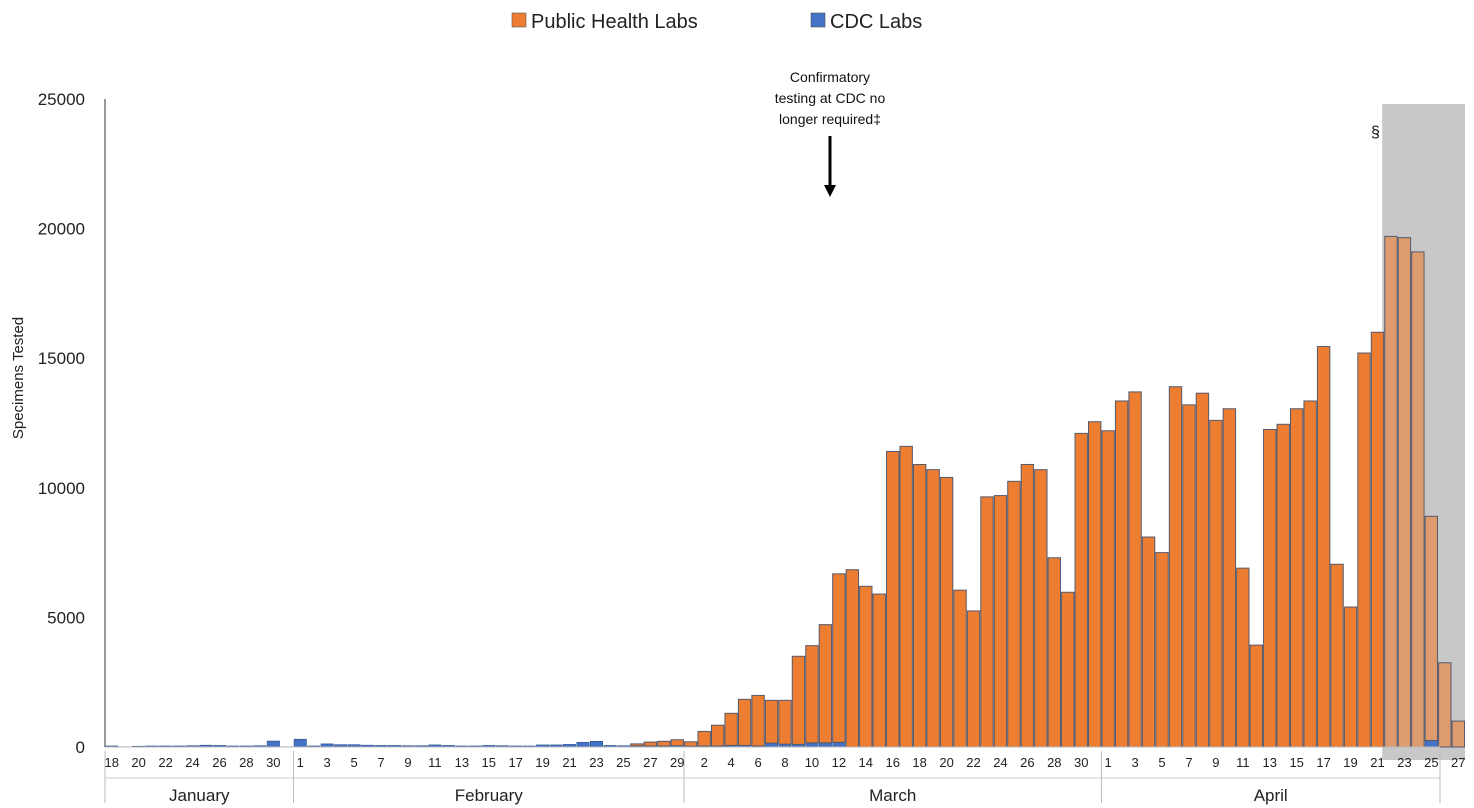 This screenshot has width=1474, height=808. Describe the element at coordinates (1108, 762) in the screenshot. I see `x-tick-label: 1` at that location.